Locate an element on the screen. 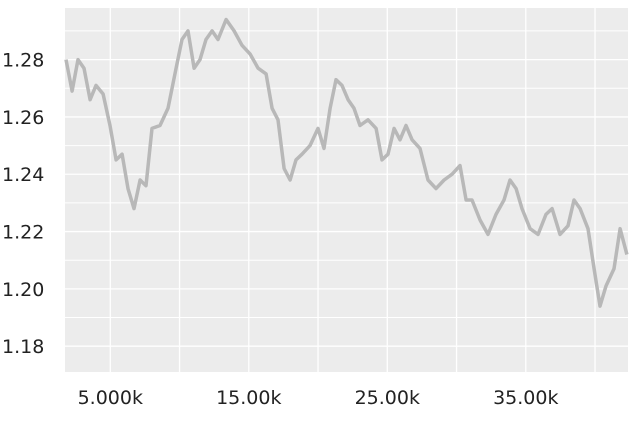 This screenshot has height=422, width=638. x-tick-label: 15.00k is located at coordinates (248, 398).